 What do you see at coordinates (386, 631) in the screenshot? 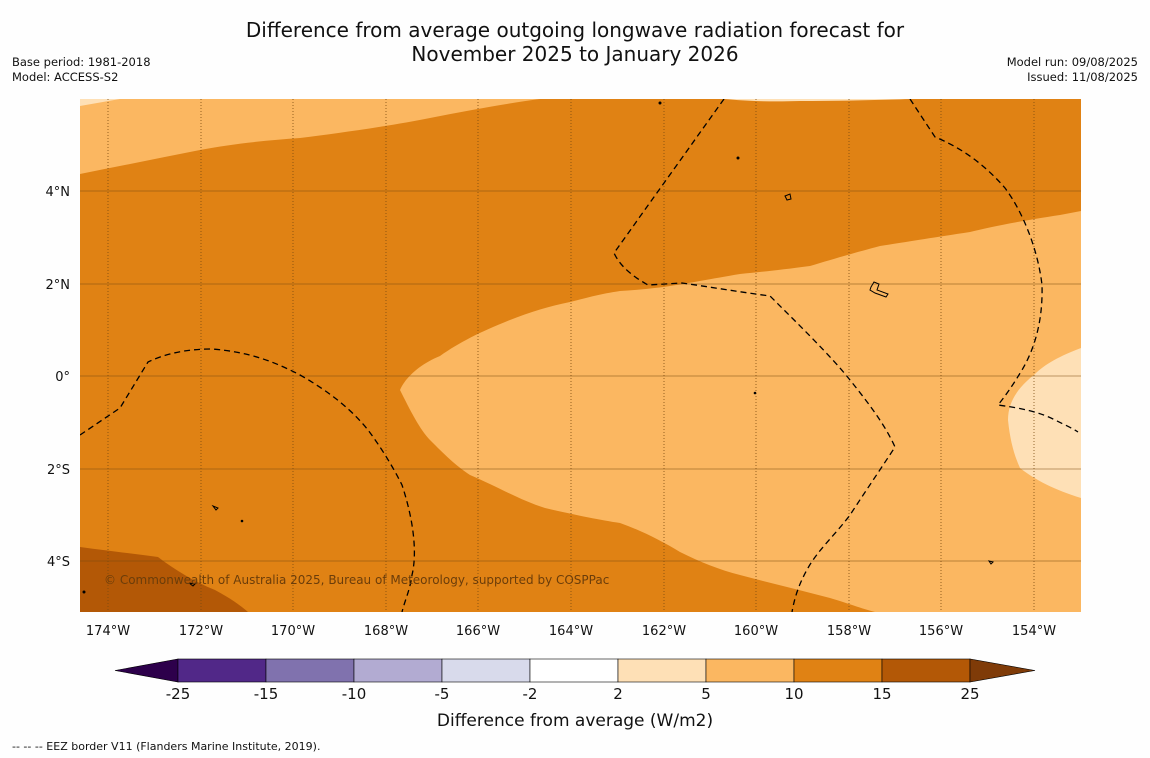
I see `lon-label-168w: 168°W` at bounding box center [386, 631].